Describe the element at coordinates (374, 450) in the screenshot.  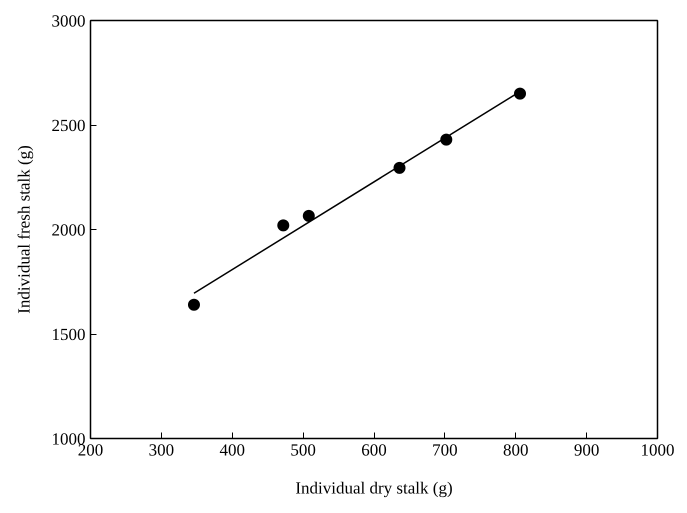
I see `x-tick-label: 600` at that location.